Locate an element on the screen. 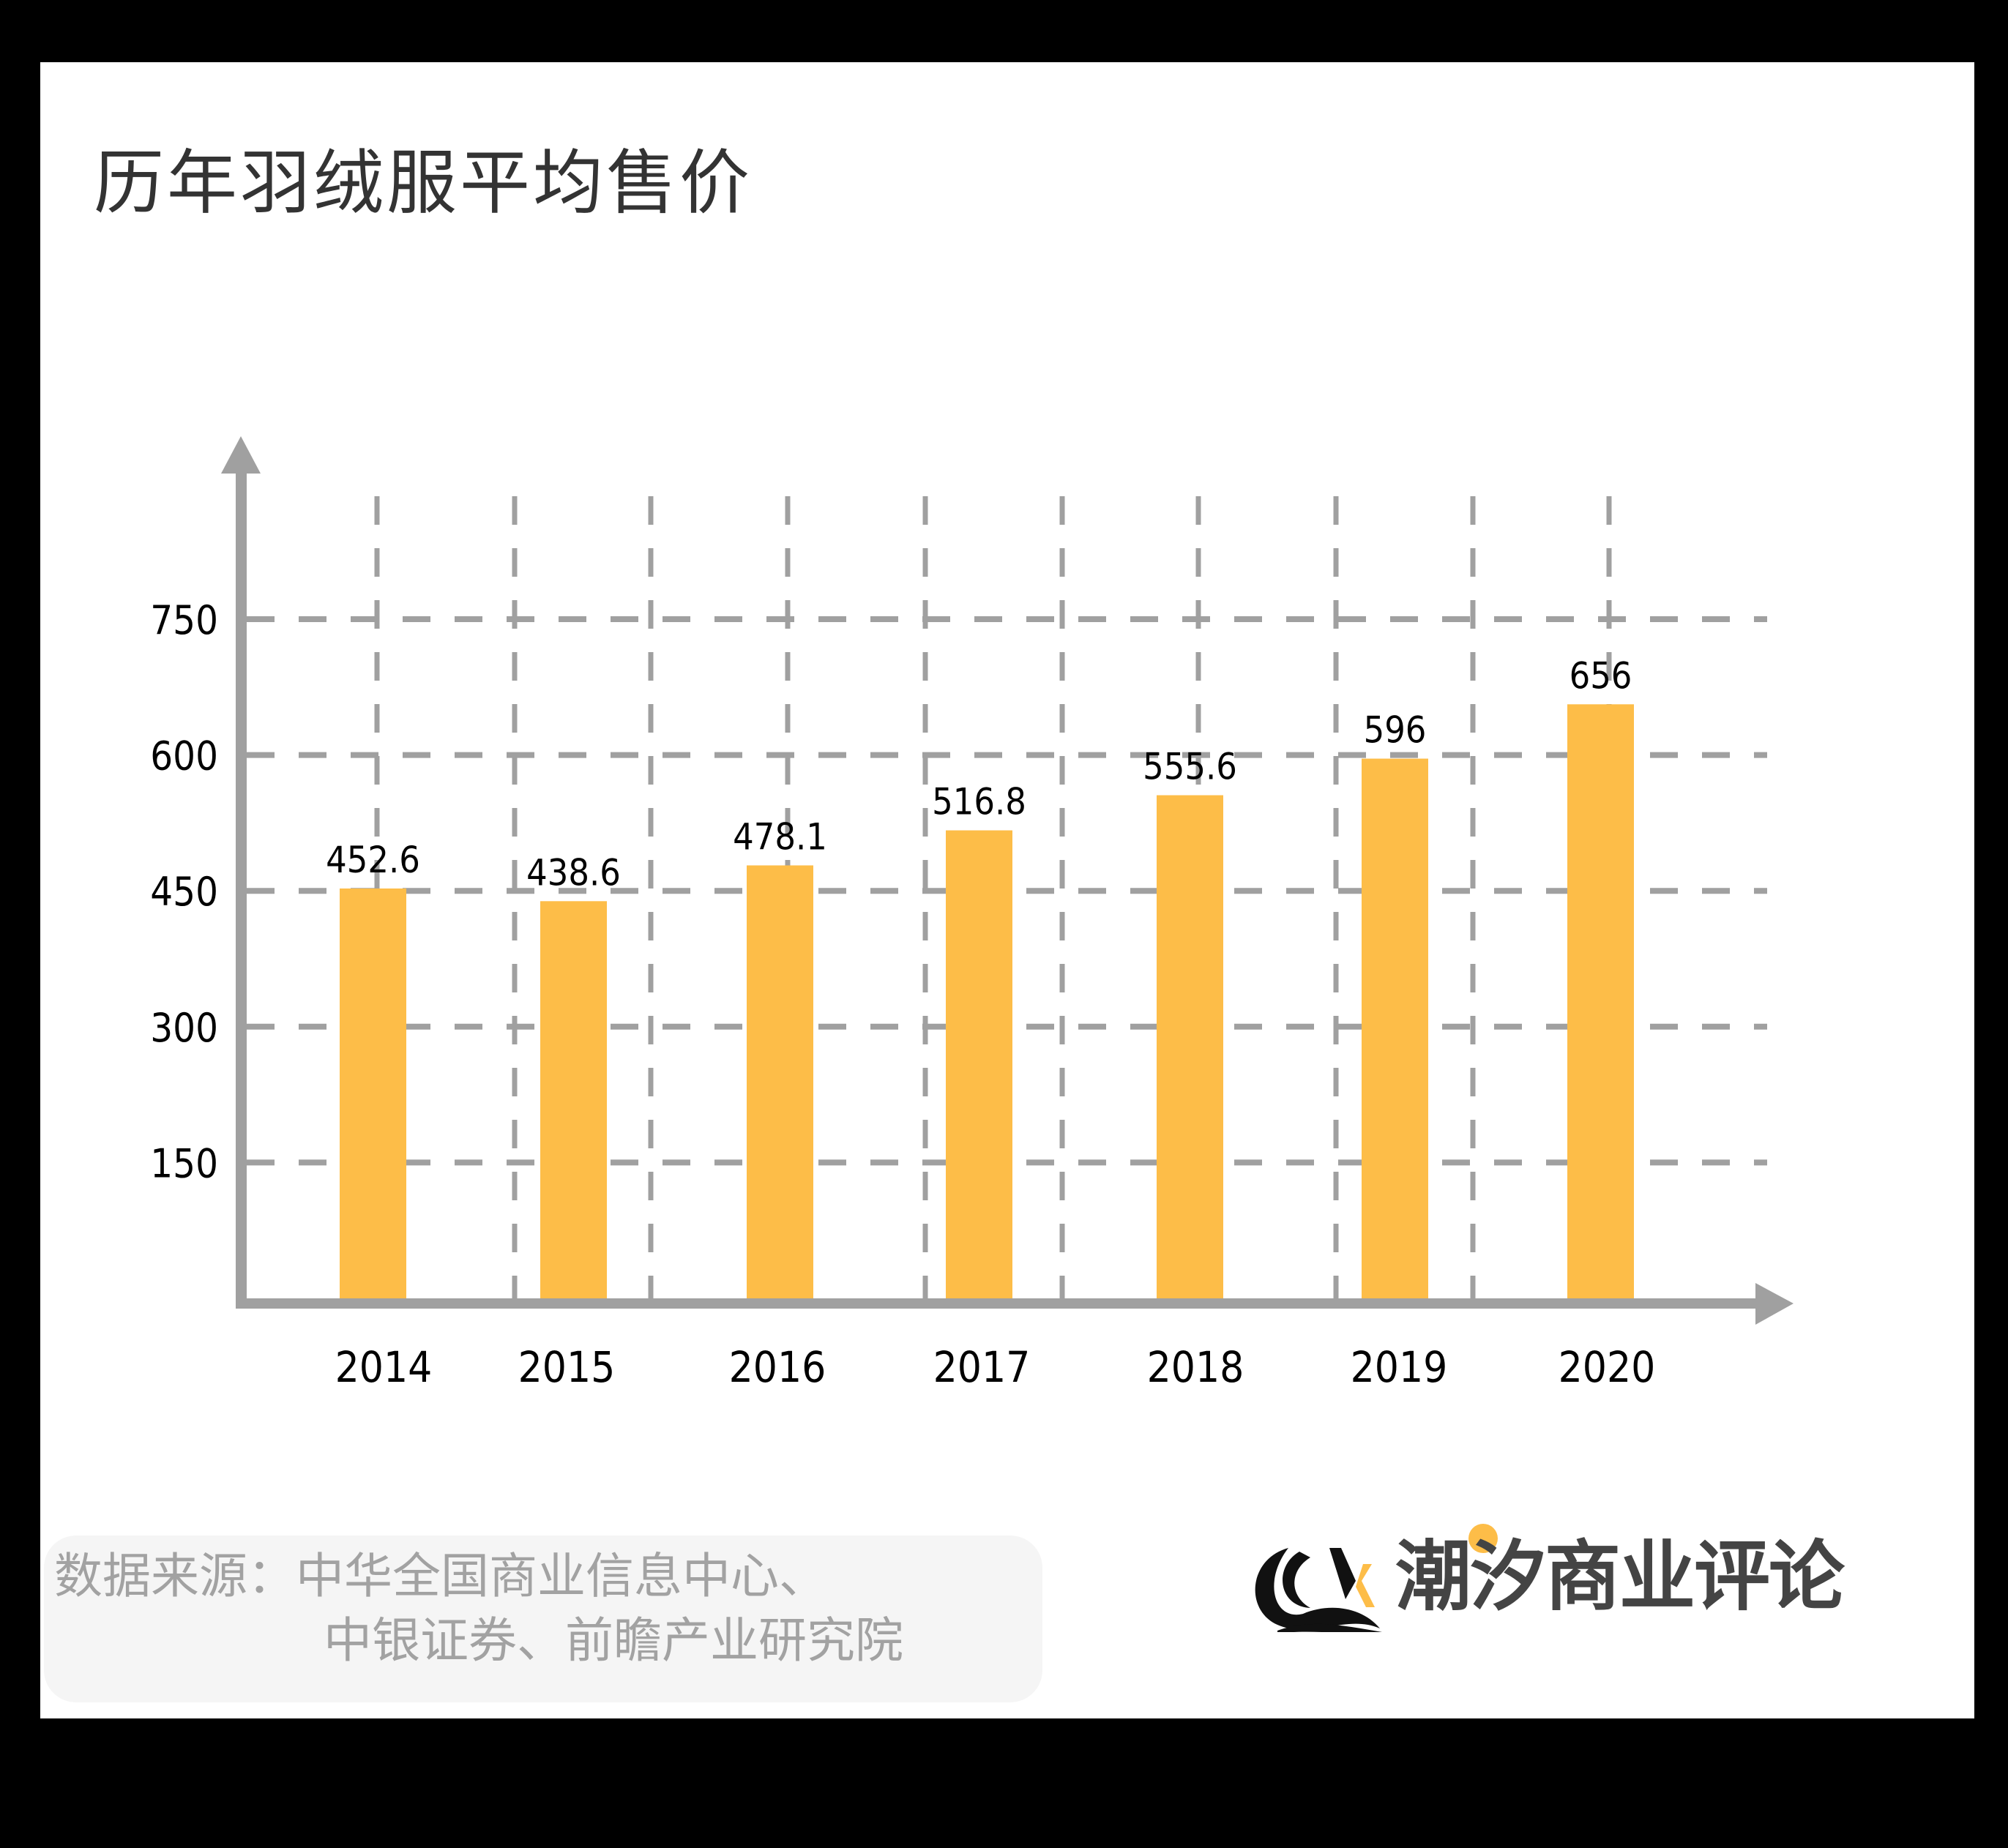 Image resolution: width=2008 pixels, height=1848 pixels. y-axis-arrow-icon is located at coordinates (241, 455).